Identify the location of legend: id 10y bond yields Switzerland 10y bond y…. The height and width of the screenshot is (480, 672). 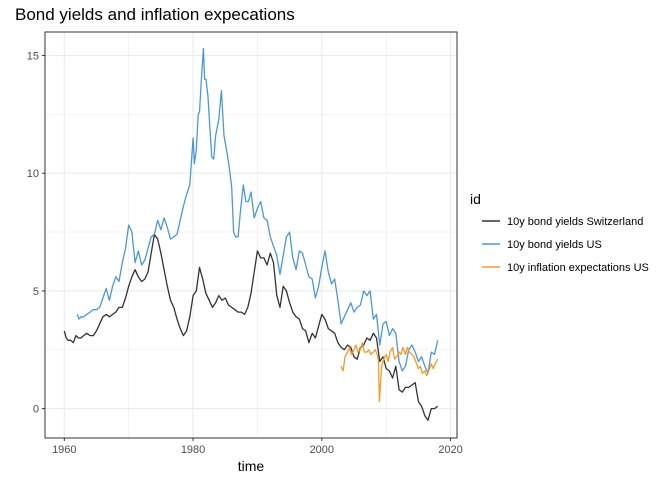
(559, 232).